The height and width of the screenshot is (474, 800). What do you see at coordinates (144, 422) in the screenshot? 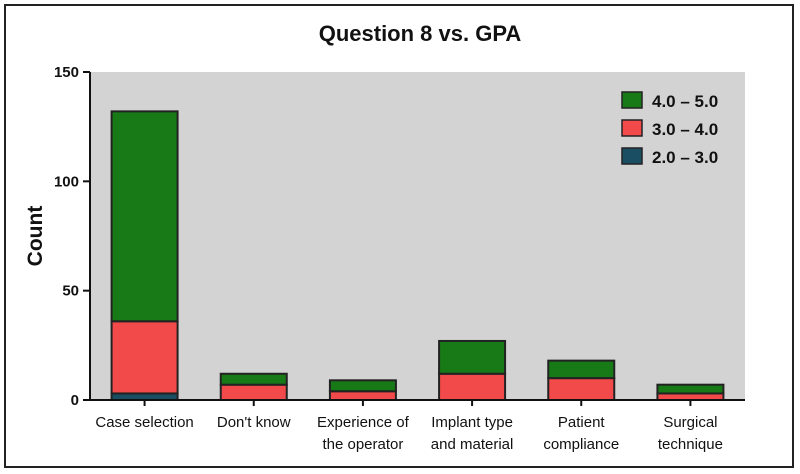
I see `x-category-label: Case selection` at bounding box center [144, 422].